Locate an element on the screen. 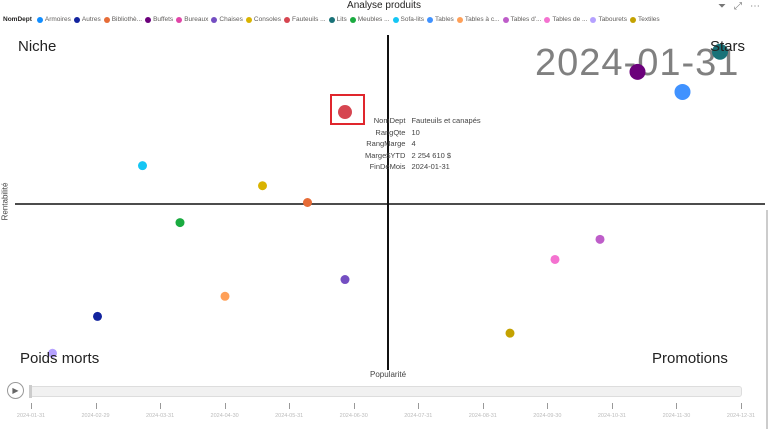 This screenshot has height=429, width=768. timeline-label: 2024-11-30 is located at coordinates (676, 416).